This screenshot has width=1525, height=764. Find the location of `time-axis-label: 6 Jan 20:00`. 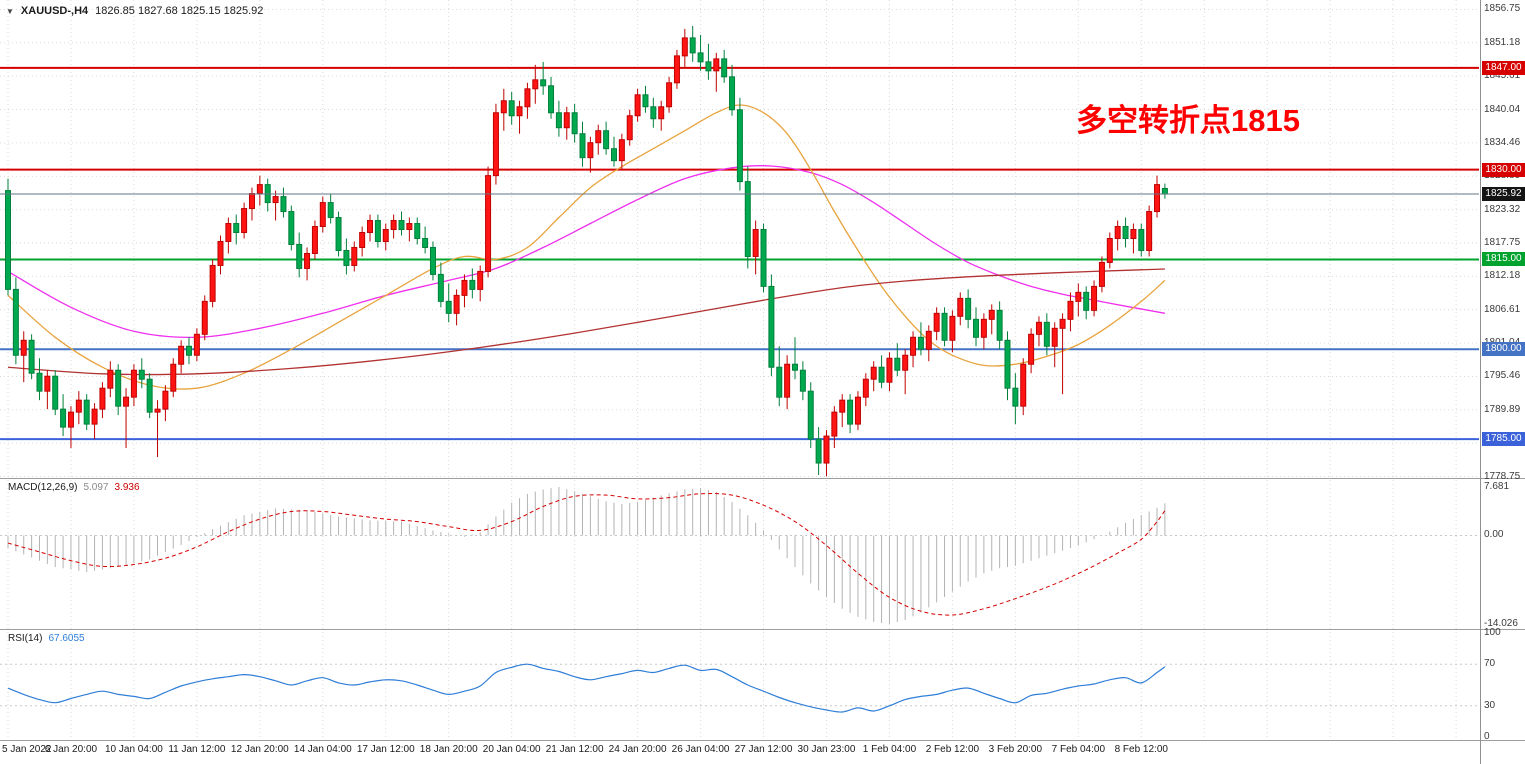

time-axis-label: 6 Jan 20:00 is located at coordinates (71, 749).